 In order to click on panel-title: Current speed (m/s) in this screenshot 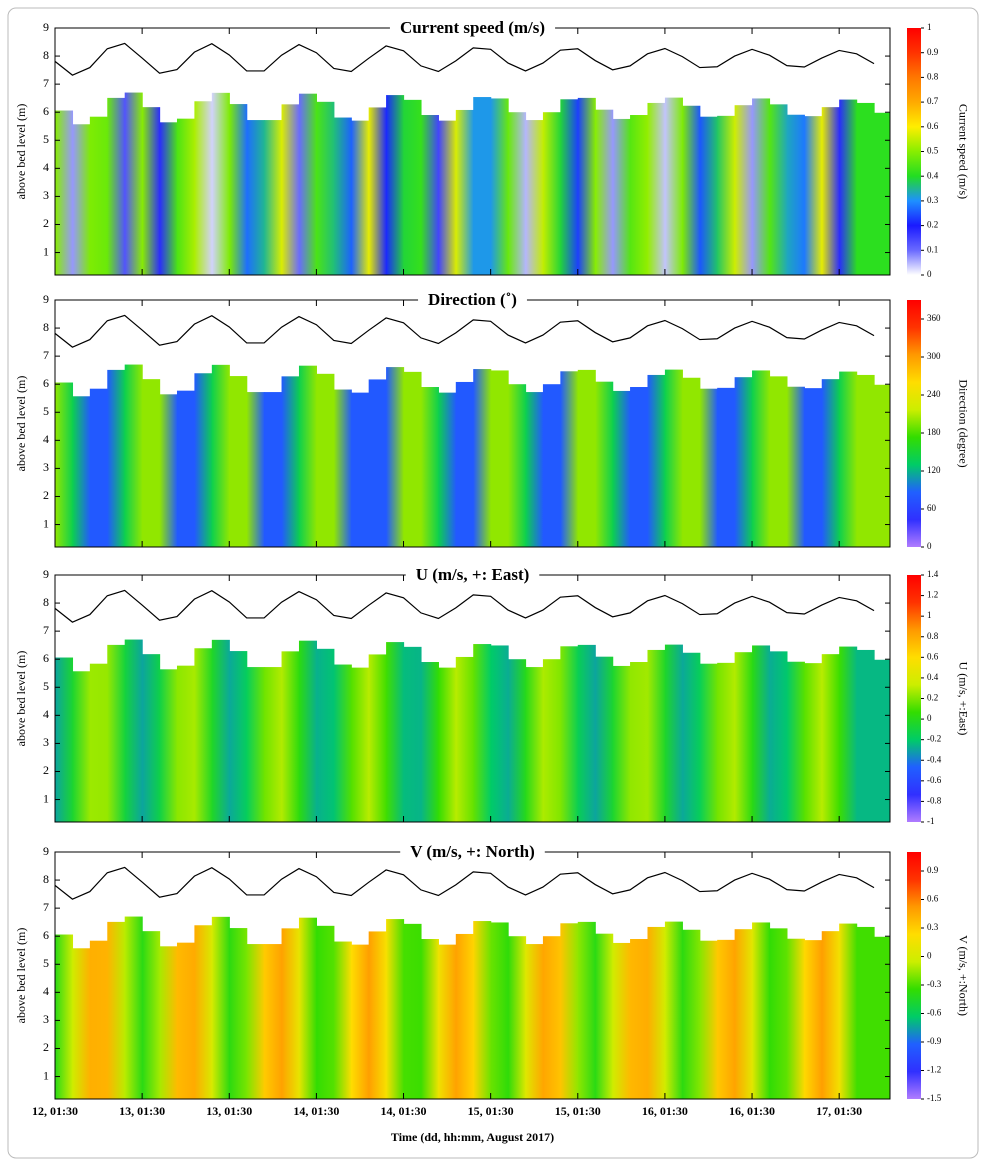, I will do `click(472, 27)`.